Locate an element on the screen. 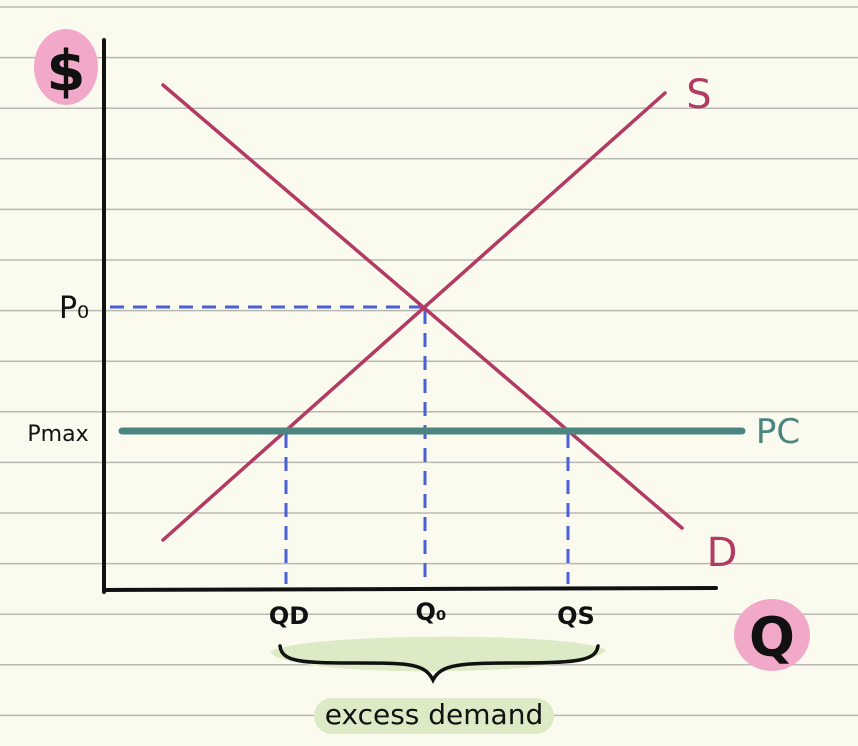 Image resolution: width=858 pixels, height=746 pixels. p0-label: P₀ is located at coordinates (74, 308).